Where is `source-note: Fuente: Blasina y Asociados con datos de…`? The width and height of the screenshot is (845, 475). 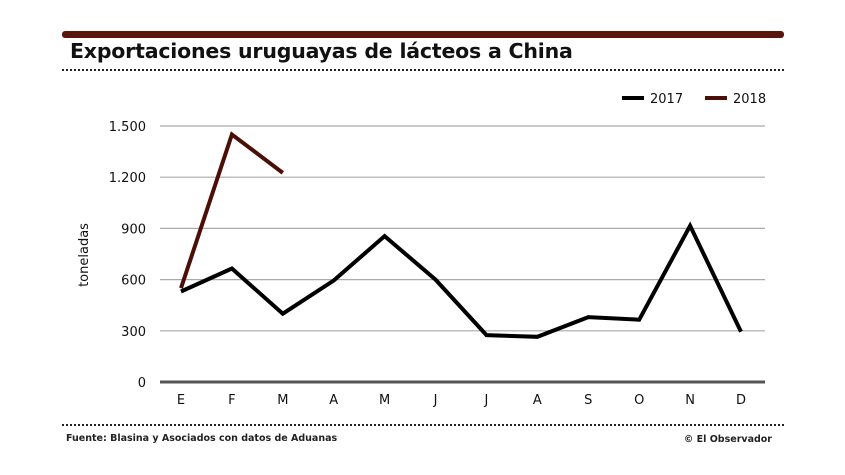 source-note: Fuente: Blasina y Asociados con datos de… is located at coordinates (202, 438).